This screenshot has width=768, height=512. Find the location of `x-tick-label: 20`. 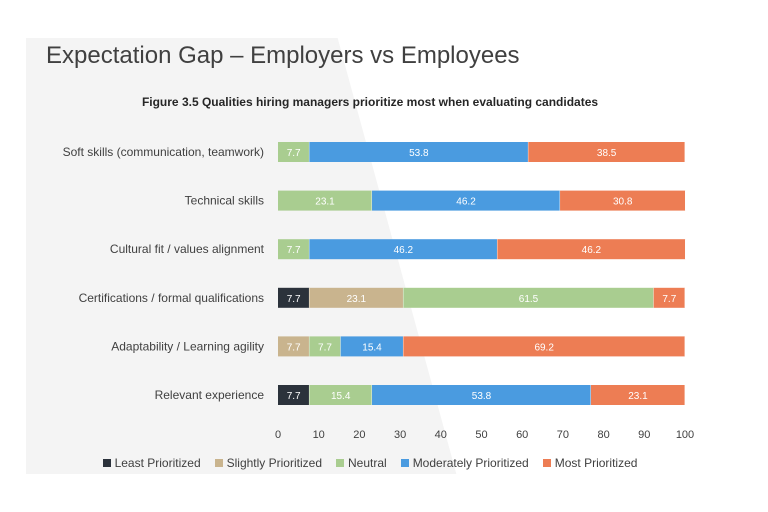

x-tick-label: 20 is located at coordinates (359, 435).